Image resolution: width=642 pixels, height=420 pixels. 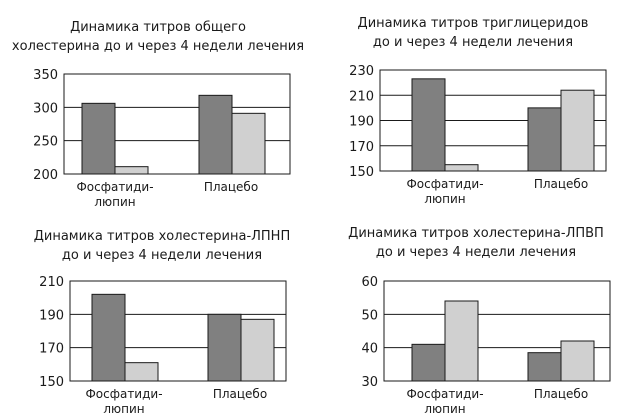 I want to click on chart-title-line: Динамика титров холестерина-ЛПВП, so click(x=476, y=233).